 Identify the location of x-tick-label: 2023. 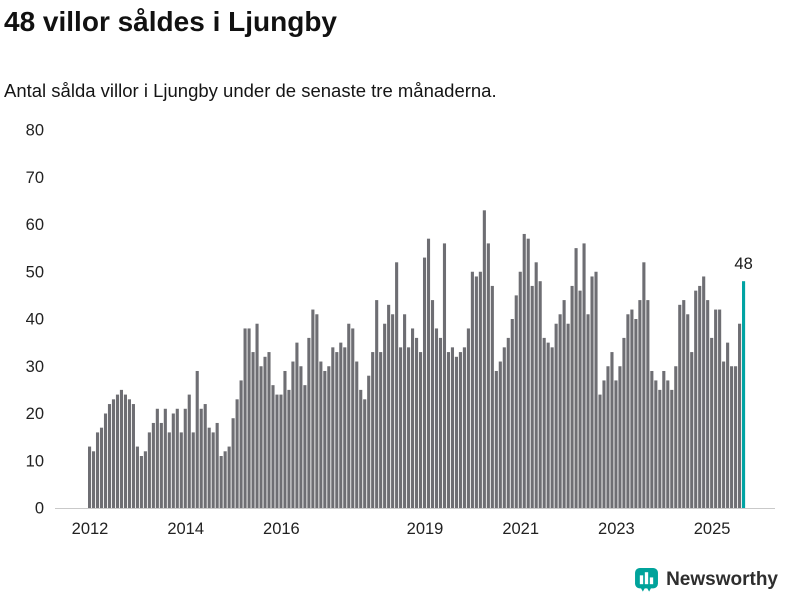
(616, 529).